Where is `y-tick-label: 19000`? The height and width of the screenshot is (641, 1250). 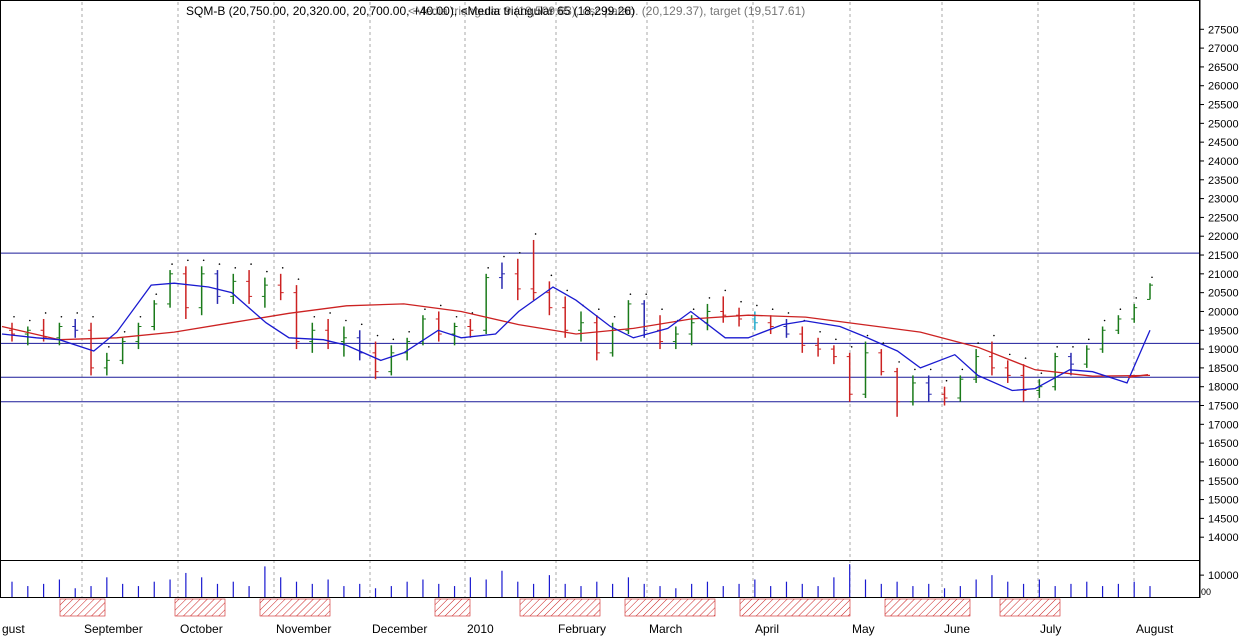
y-tick-label: 19000 is located at coordinates (1223, 350).